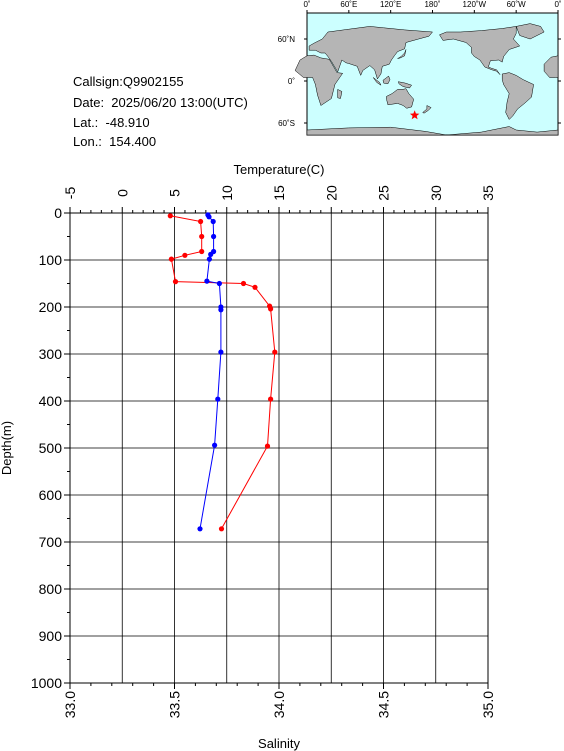  I want to click on temperature-tick-label: -5, so click(70, 193).